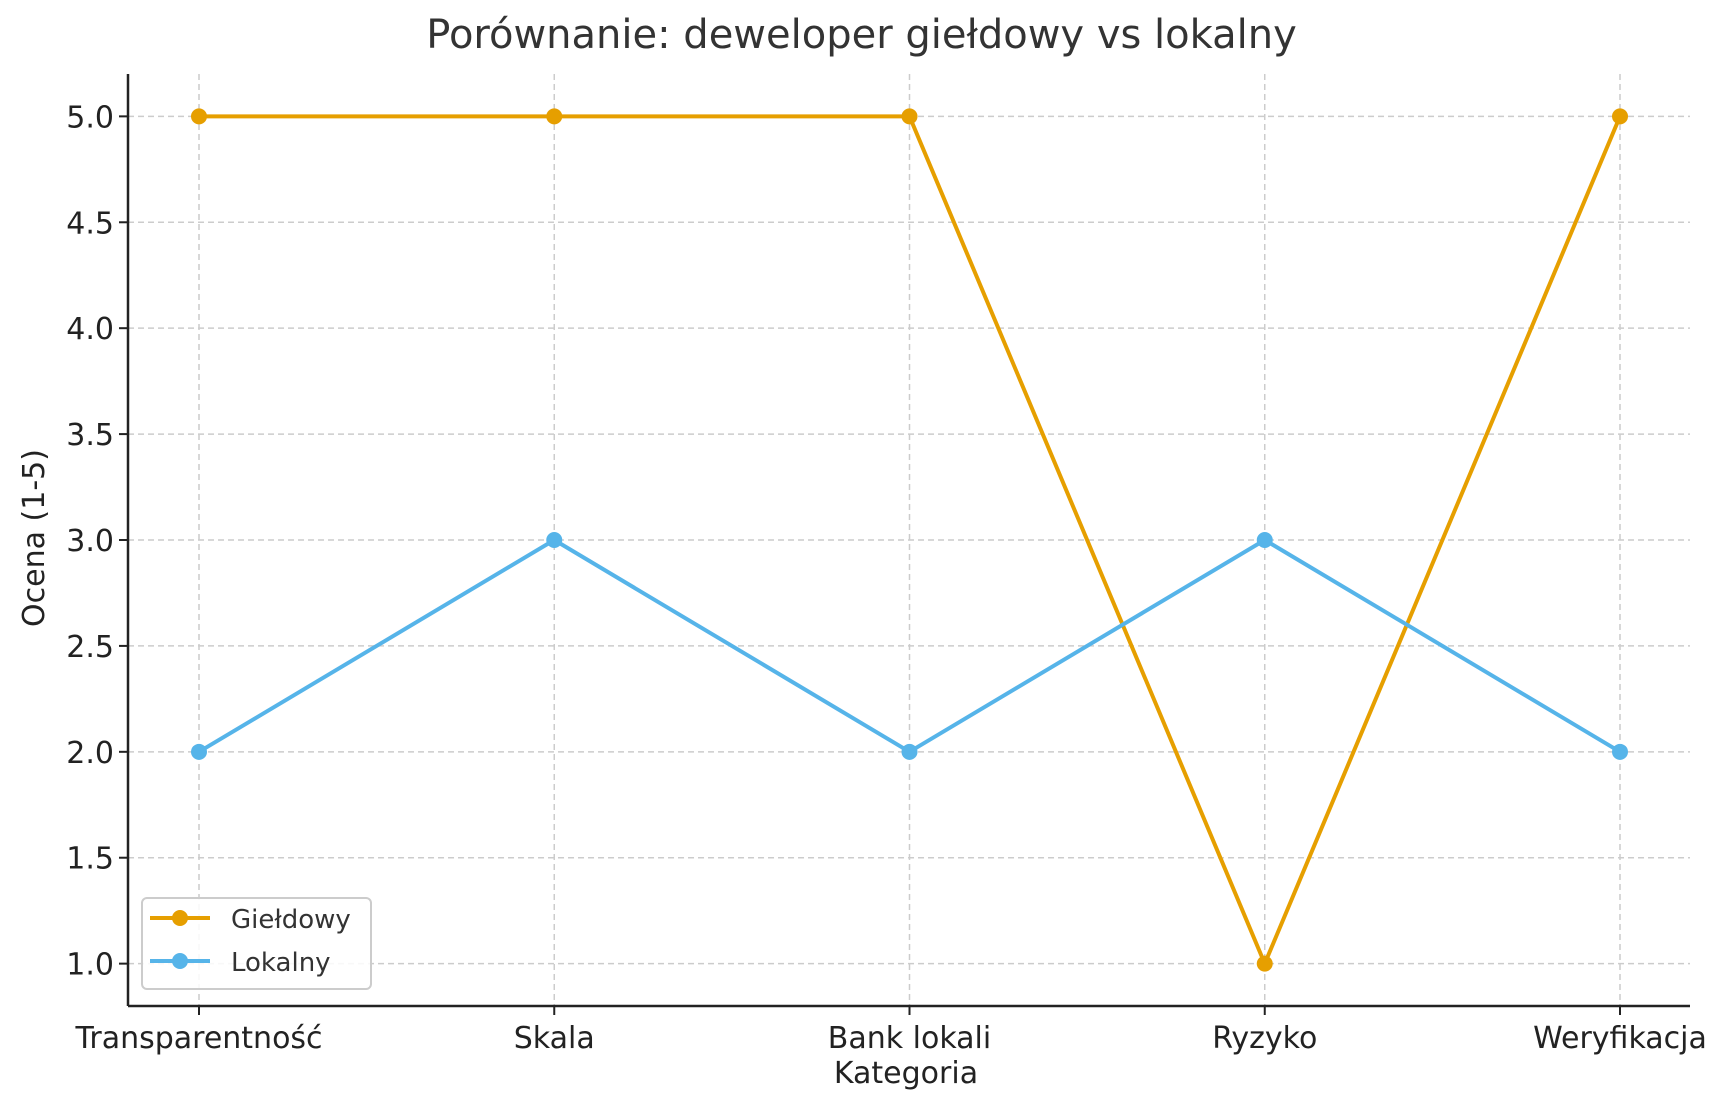 This screenshot has height=1105, width=1723. Describe the element at coordinates (90, 859) in the screenshot. I see `y-tick-label: 1.5` at that location.